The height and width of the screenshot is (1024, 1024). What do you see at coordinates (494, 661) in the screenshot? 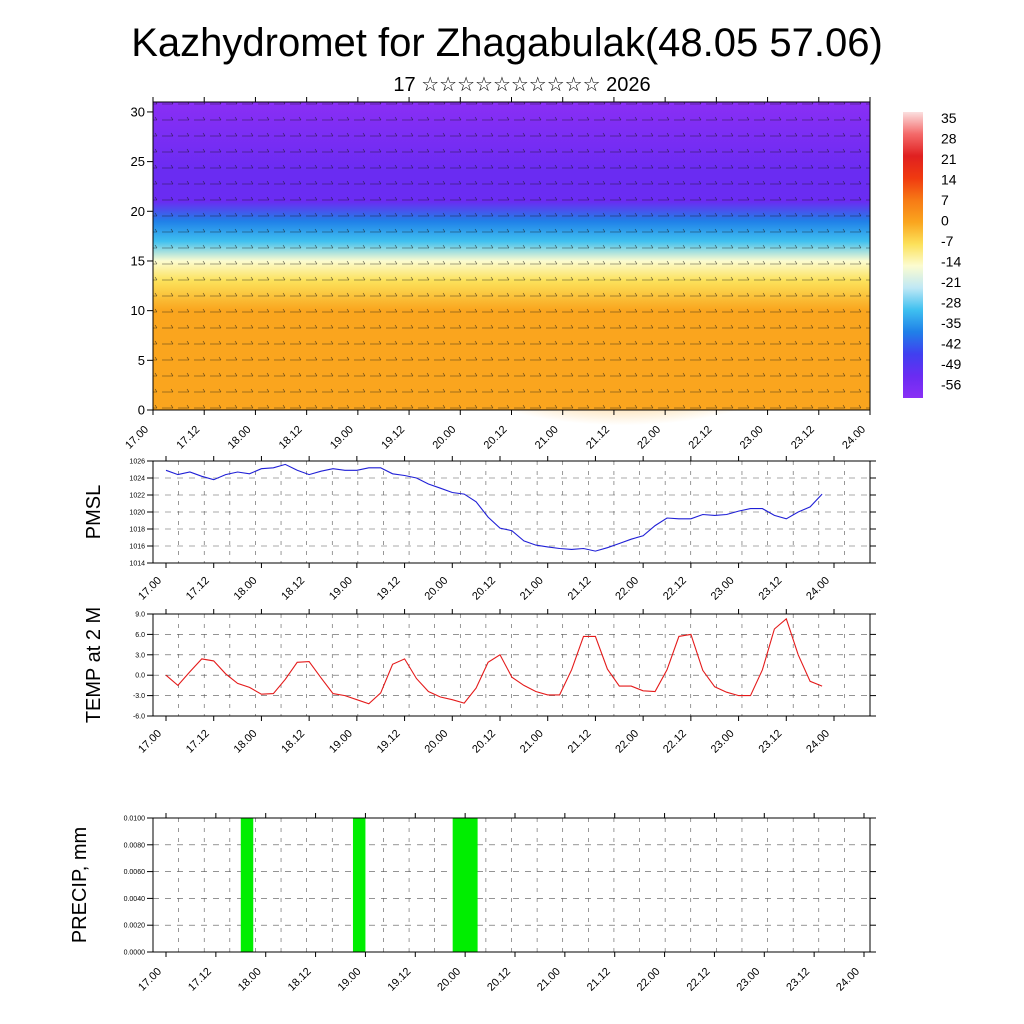
I see `temp2m-line` at bounding box center [494, 661].